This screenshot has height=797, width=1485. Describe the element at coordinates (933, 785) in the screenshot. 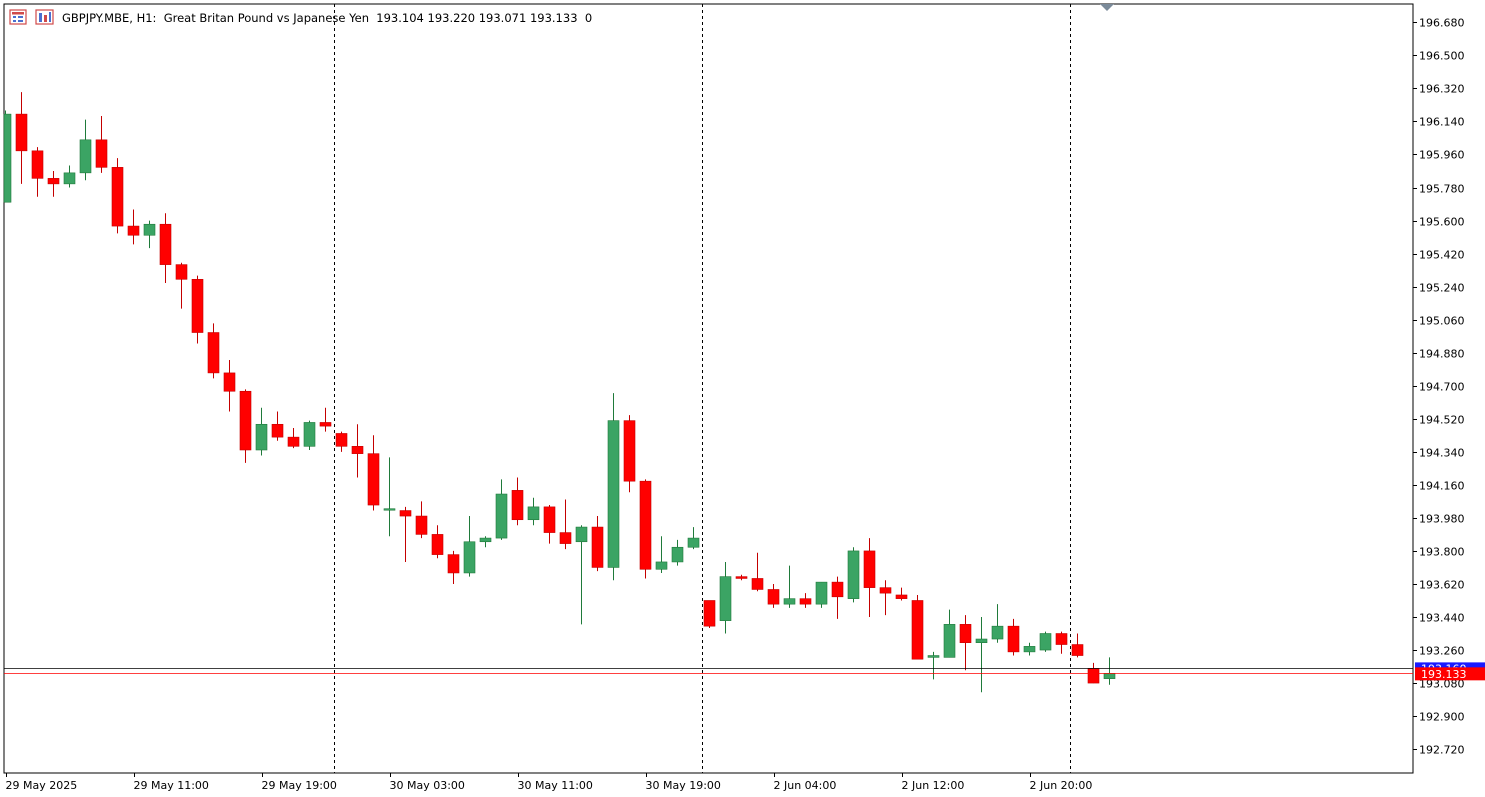

I see `time-tick-label: 2 Jun 12:00` at that location.